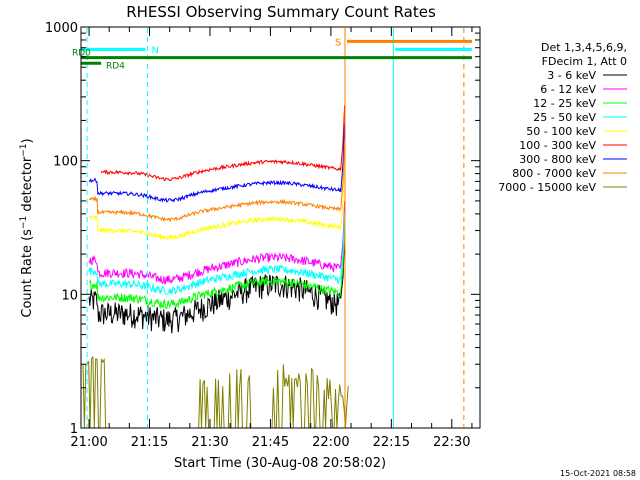 Image resolution: width=640 pixels, height=480 pixels. What do you see at coordinates (88, 442) in the screenshot?
I see `x-tick-label: 21:00` at bounding box center [88, 442].